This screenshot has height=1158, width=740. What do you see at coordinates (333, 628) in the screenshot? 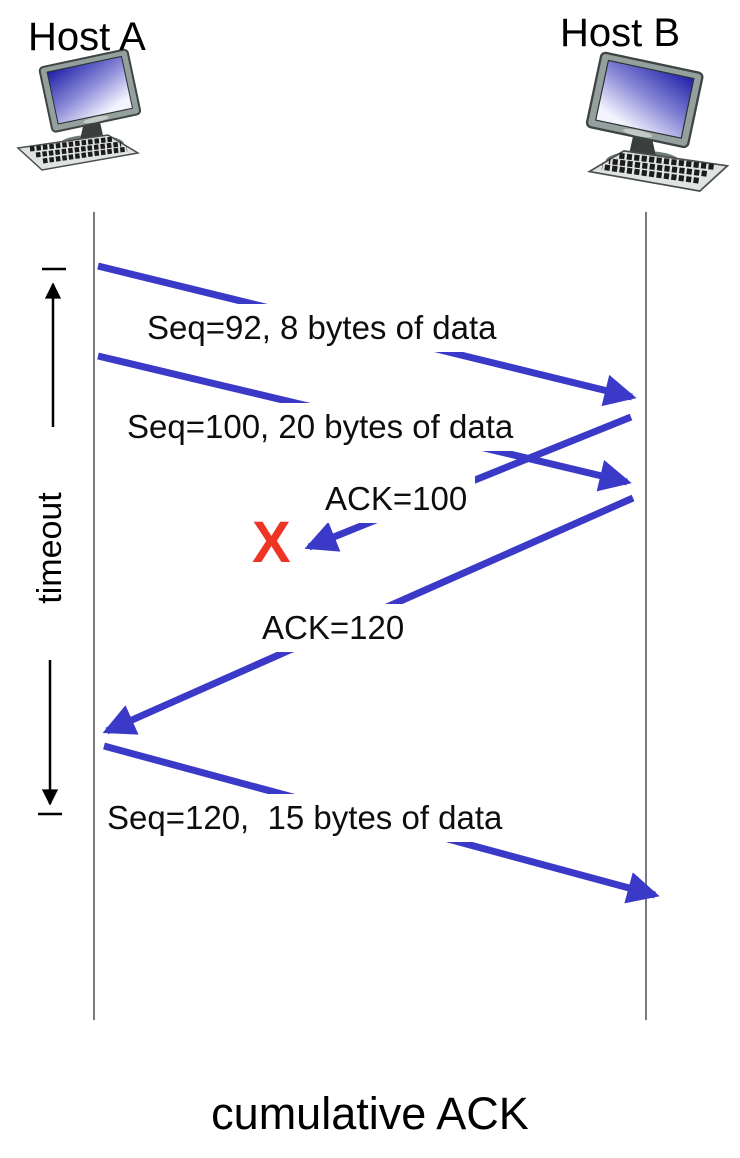
I see `ack120-label: ACK=120` at bounding box center [333, 628].